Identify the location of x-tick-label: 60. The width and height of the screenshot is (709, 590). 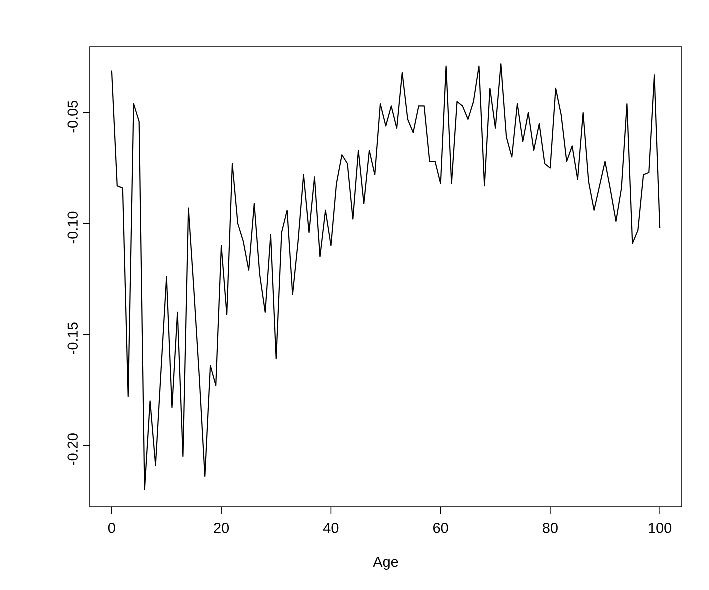
(441, 528).